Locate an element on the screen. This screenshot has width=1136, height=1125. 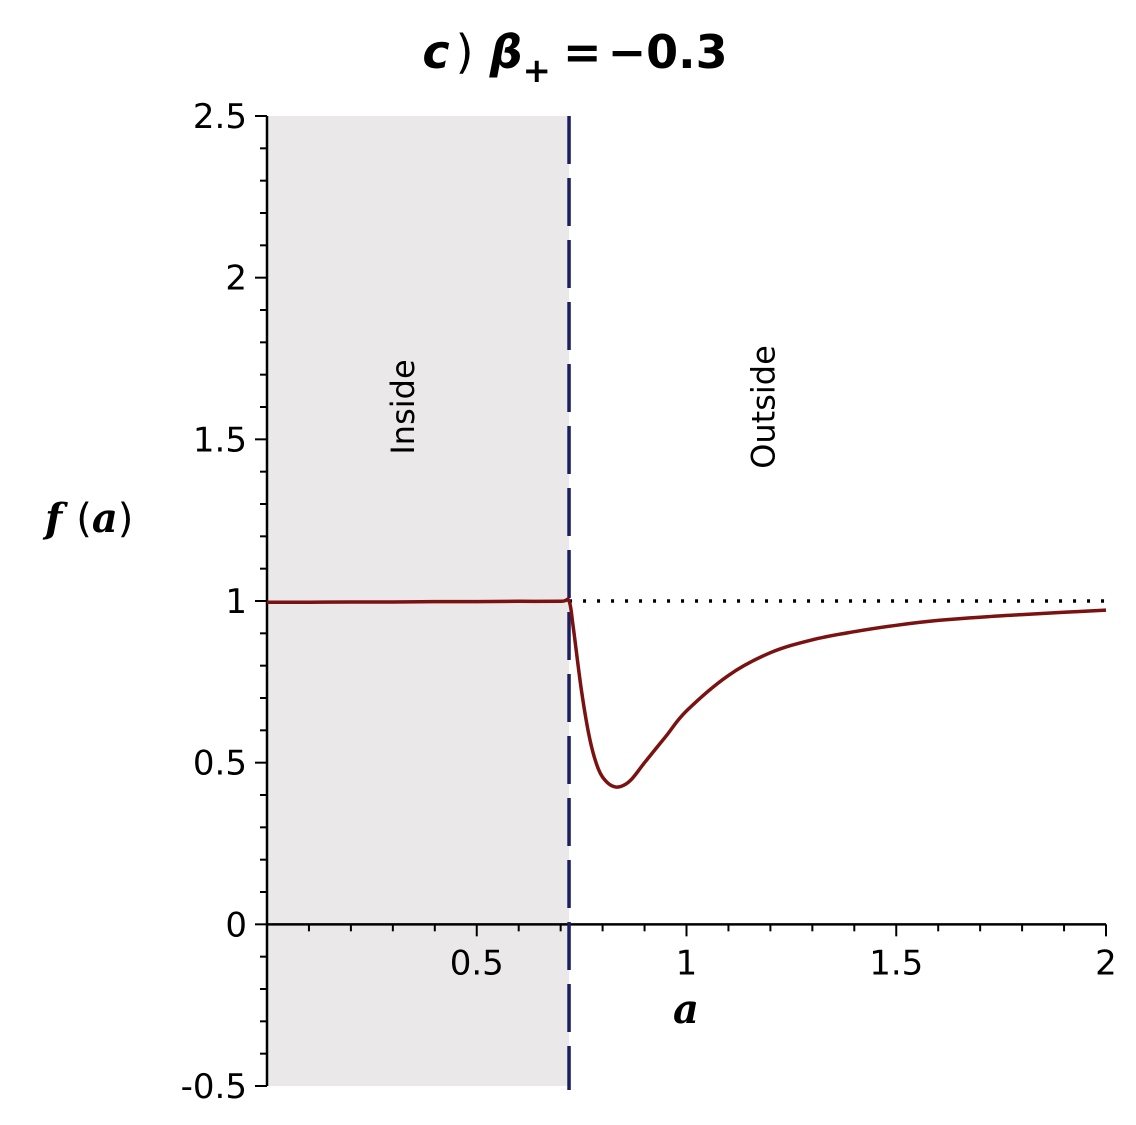
title-prefix: c is located at coordinates (435, 52).